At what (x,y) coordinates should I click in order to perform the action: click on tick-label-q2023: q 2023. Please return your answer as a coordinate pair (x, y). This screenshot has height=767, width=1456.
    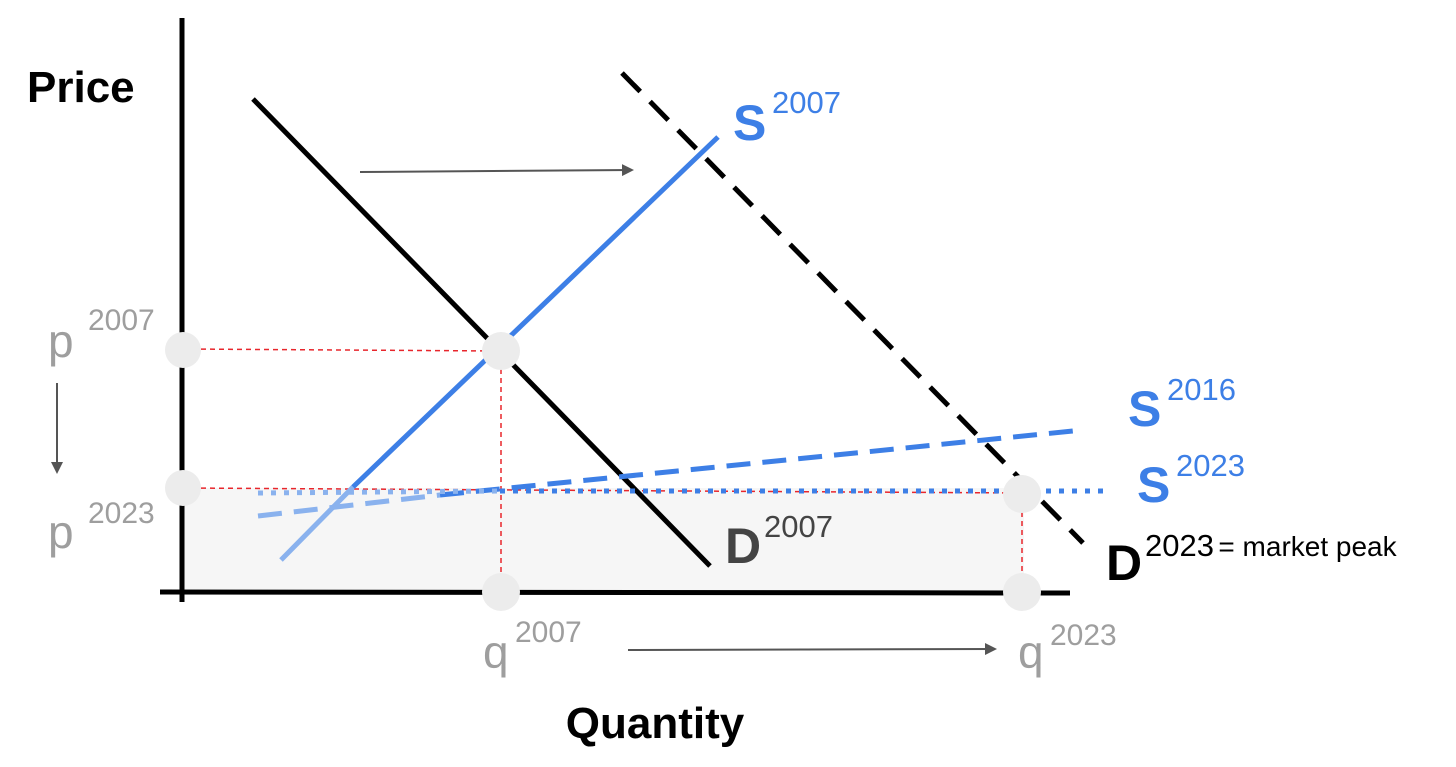
    Looking at the image, I should click on (1067, 648).